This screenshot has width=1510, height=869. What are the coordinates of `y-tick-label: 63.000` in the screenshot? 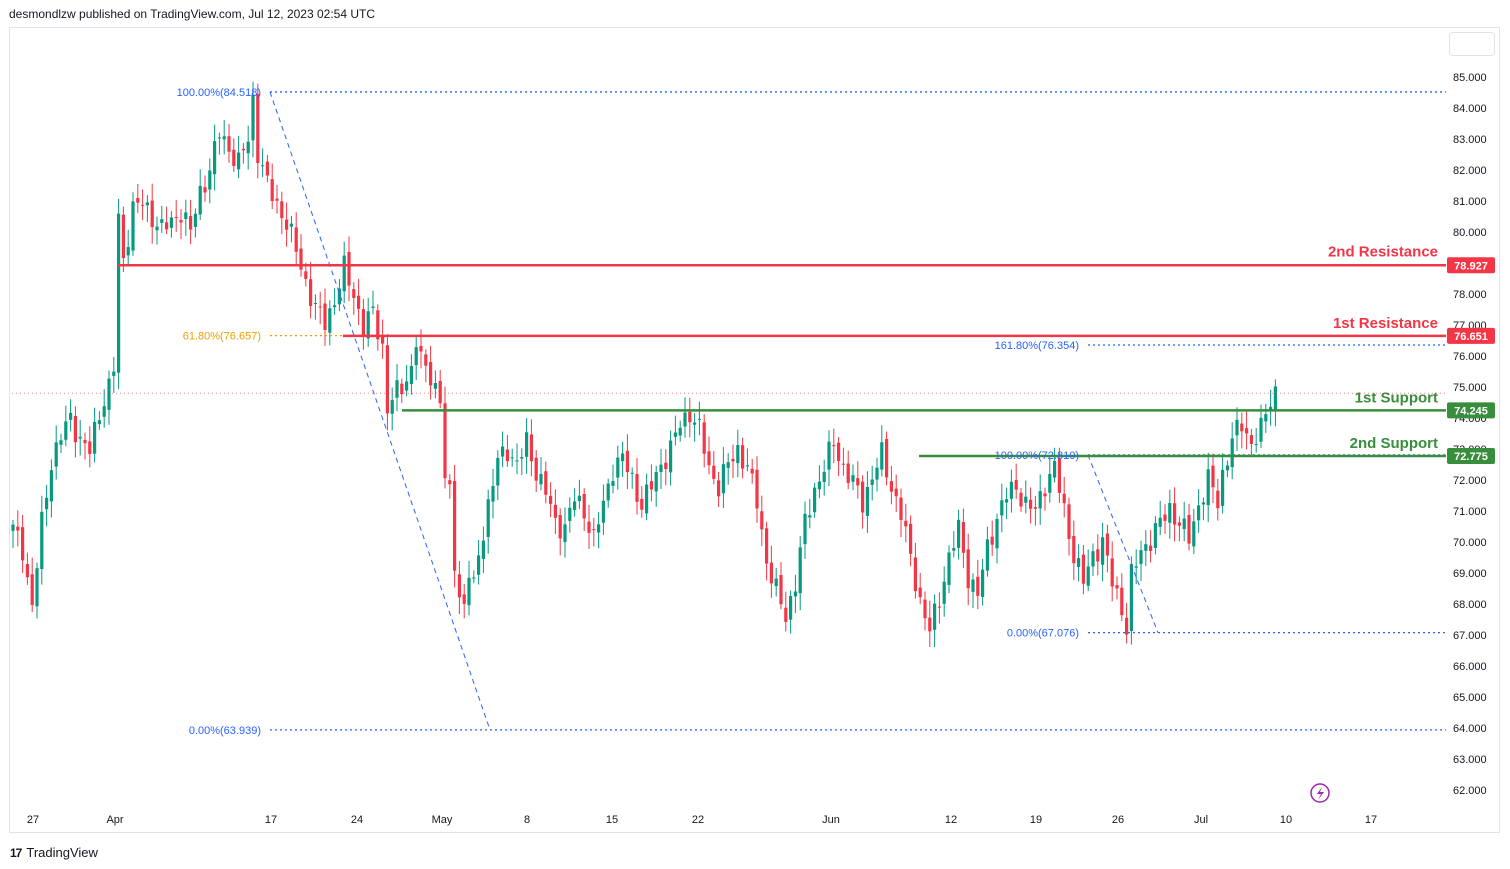 It's located at (1470, 760).